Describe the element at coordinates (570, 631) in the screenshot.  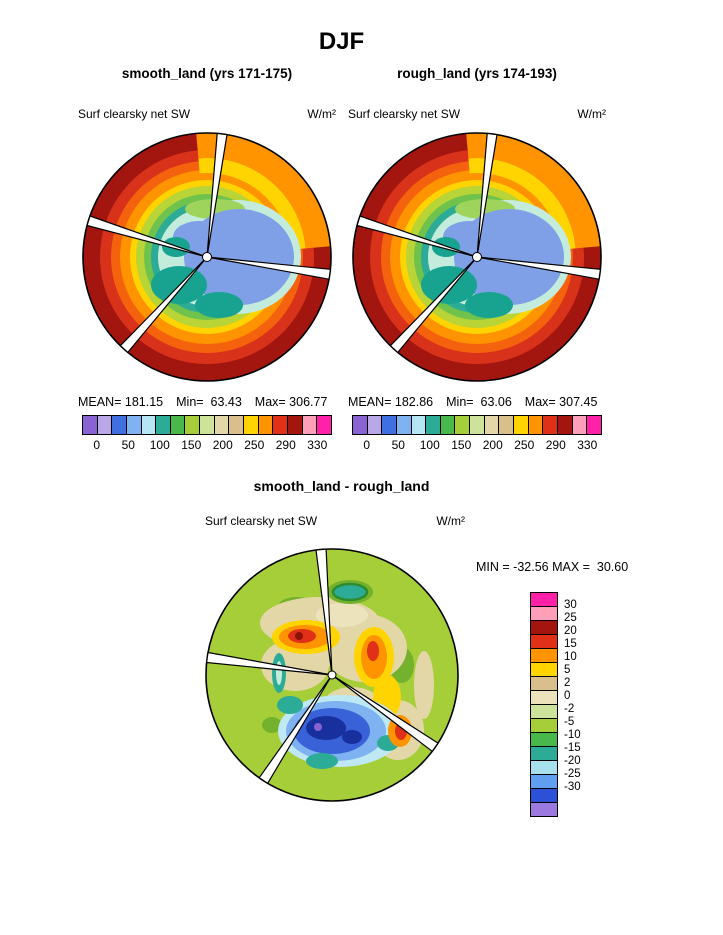
I see `colorbar-tick: 20` at that location.